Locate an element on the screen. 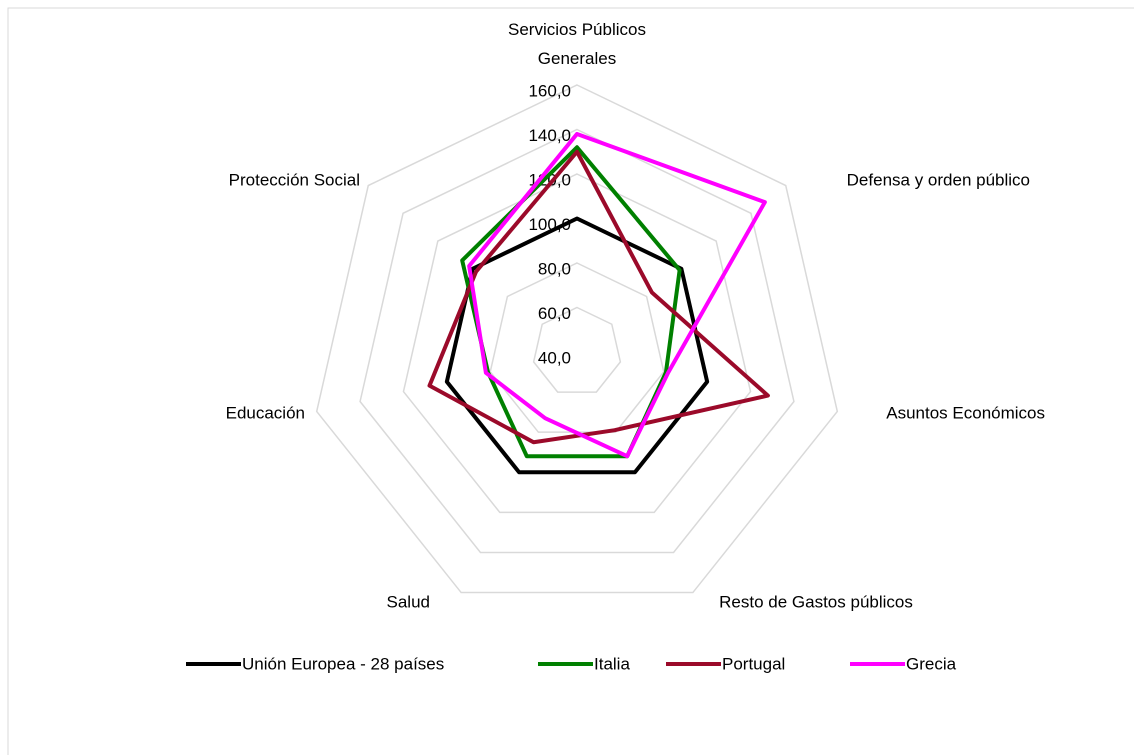 The image size is (1134, 755). axis-label: Defensa y orden público is located at coordinates (938, 179).